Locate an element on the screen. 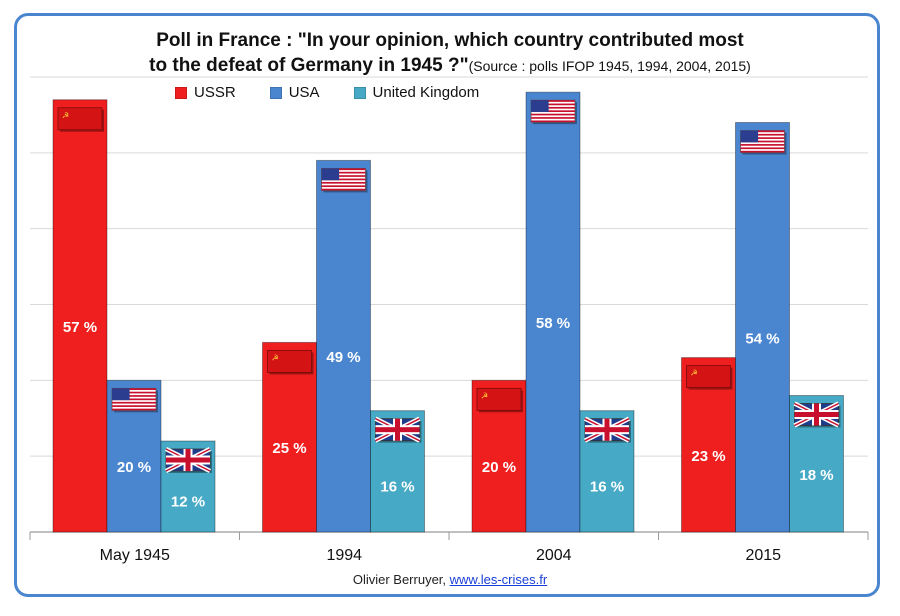 The image size is (900, 616). legend-item-ussr: USSR is located at coordinates (205, 92).